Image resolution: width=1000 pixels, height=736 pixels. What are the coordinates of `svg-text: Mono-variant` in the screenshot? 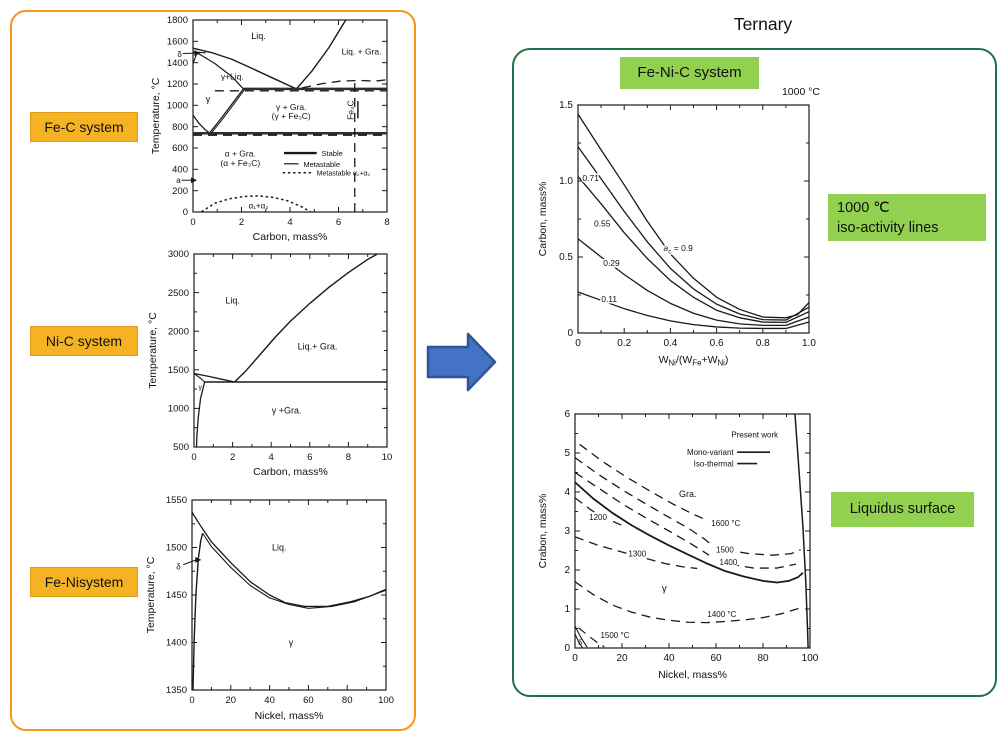 It's located at (710, 452).